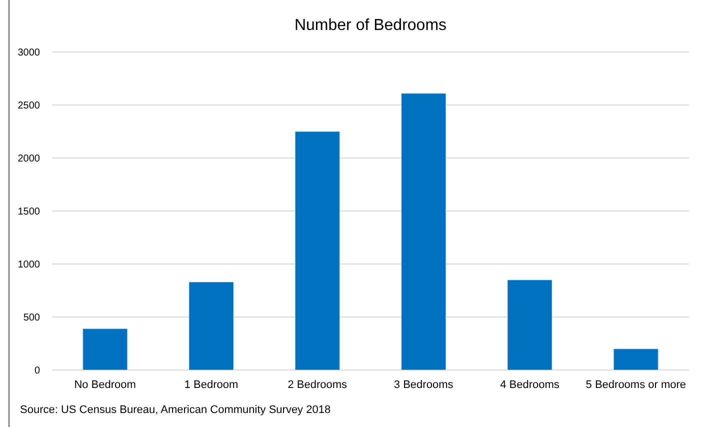  What do you see at coordinates (29, 212) in the screenshot?
I see `y-tick-label: 1500` at bounding box center [29, 212].